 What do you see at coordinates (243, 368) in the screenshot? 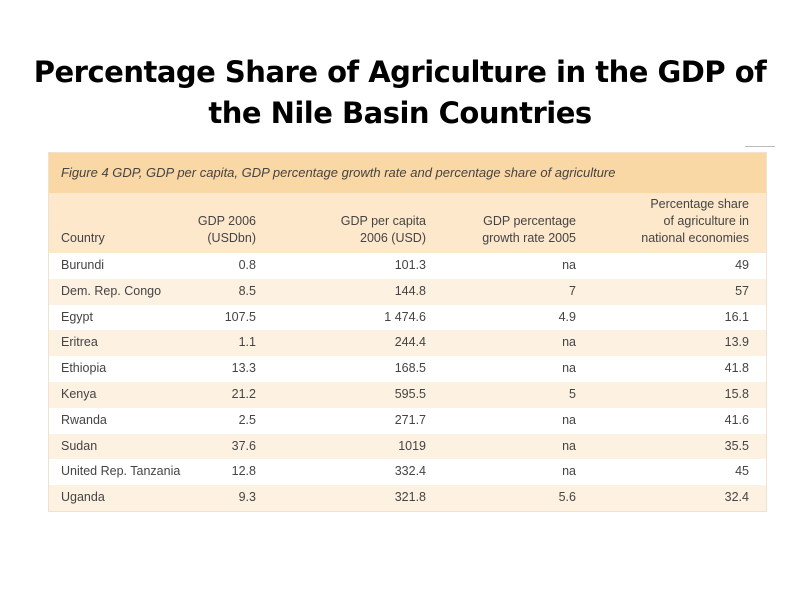
I see `cell-gdp-2006: 13.3` at bounding box center [243, 368].